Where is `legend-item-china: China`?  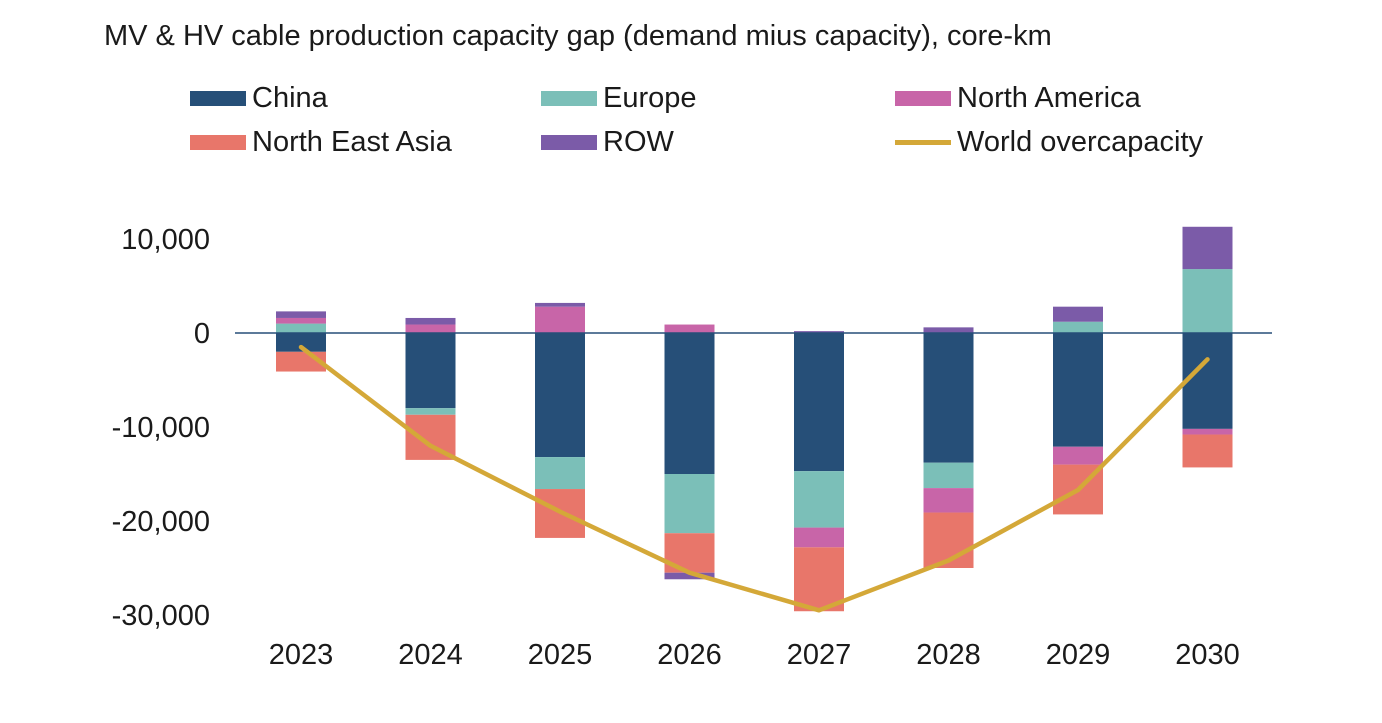
legend-item-china: China is located at coordinates (259, 98).